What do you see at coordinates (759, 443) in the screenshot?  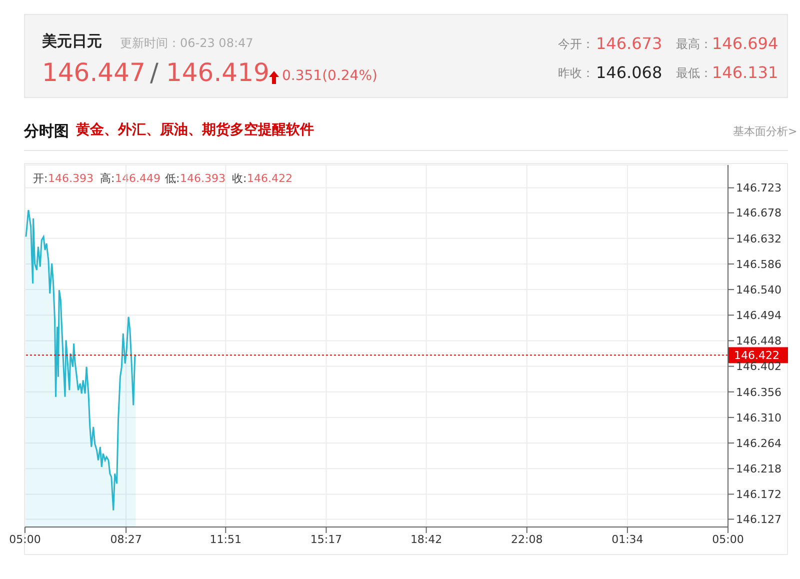 I see `y-tick-label: 146.264` at bounding box center [759, 443].